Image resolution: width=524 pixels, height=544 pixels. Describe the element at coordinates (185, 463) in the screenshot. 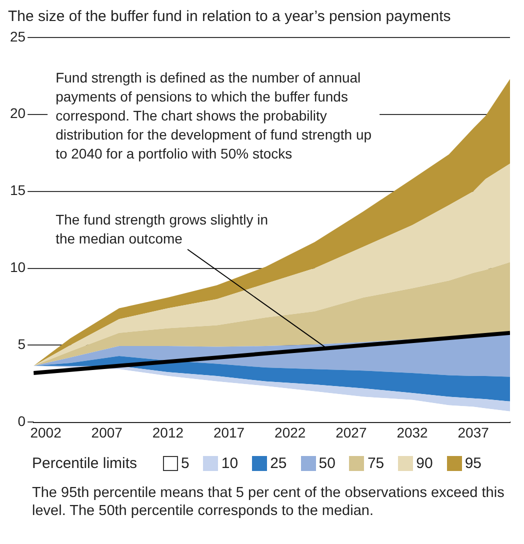

I see `text: 5` at that location.